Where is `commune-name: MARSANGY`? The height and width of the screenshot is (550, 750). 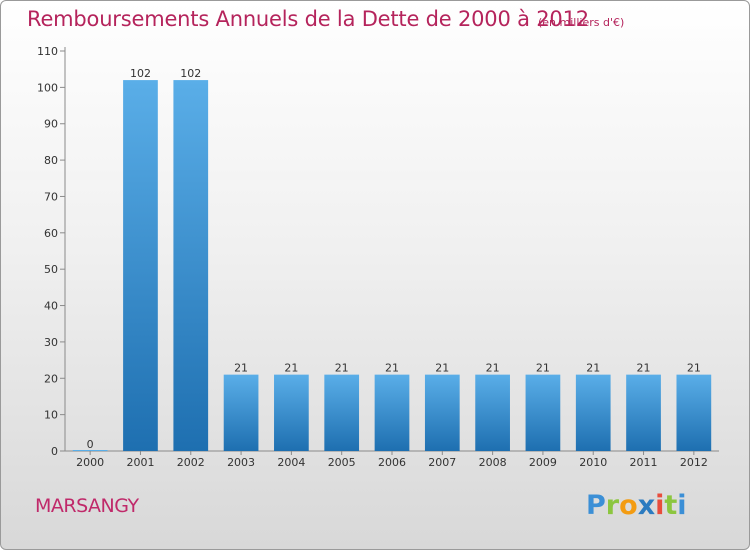 commune-name: MARSANGY is located at coordinates (87, 506).